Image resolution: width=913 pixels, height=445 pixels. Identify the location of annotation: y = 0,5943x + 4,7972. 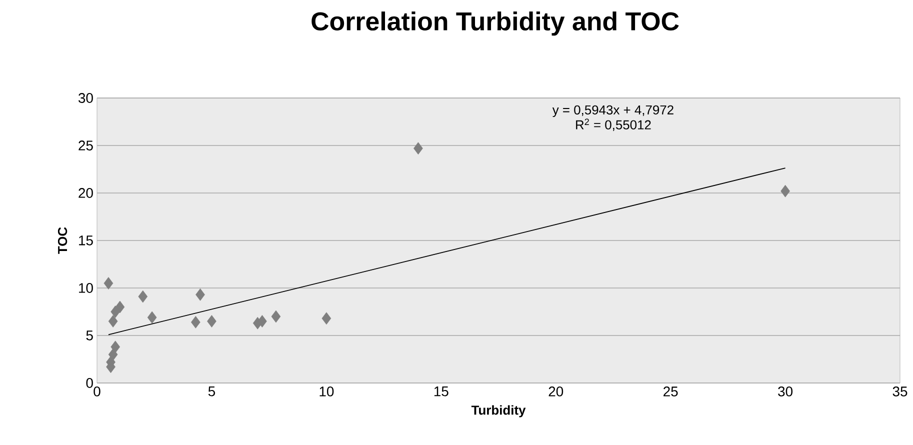
(613, 111).